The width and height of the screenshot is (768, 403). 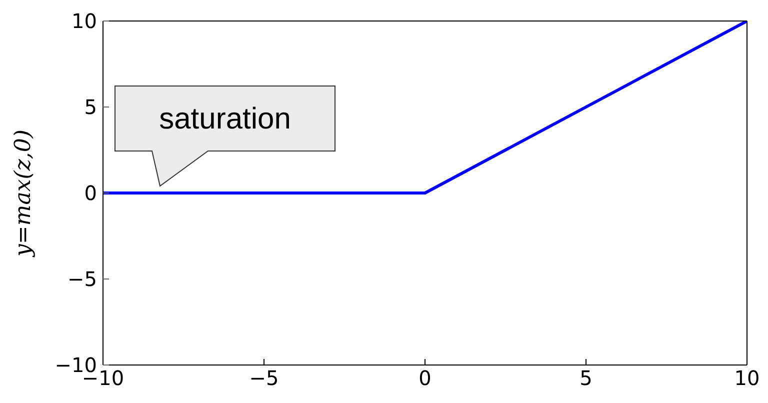 I want to click on y-axis-title: y=max(z,0), so click(x=23, y=194).